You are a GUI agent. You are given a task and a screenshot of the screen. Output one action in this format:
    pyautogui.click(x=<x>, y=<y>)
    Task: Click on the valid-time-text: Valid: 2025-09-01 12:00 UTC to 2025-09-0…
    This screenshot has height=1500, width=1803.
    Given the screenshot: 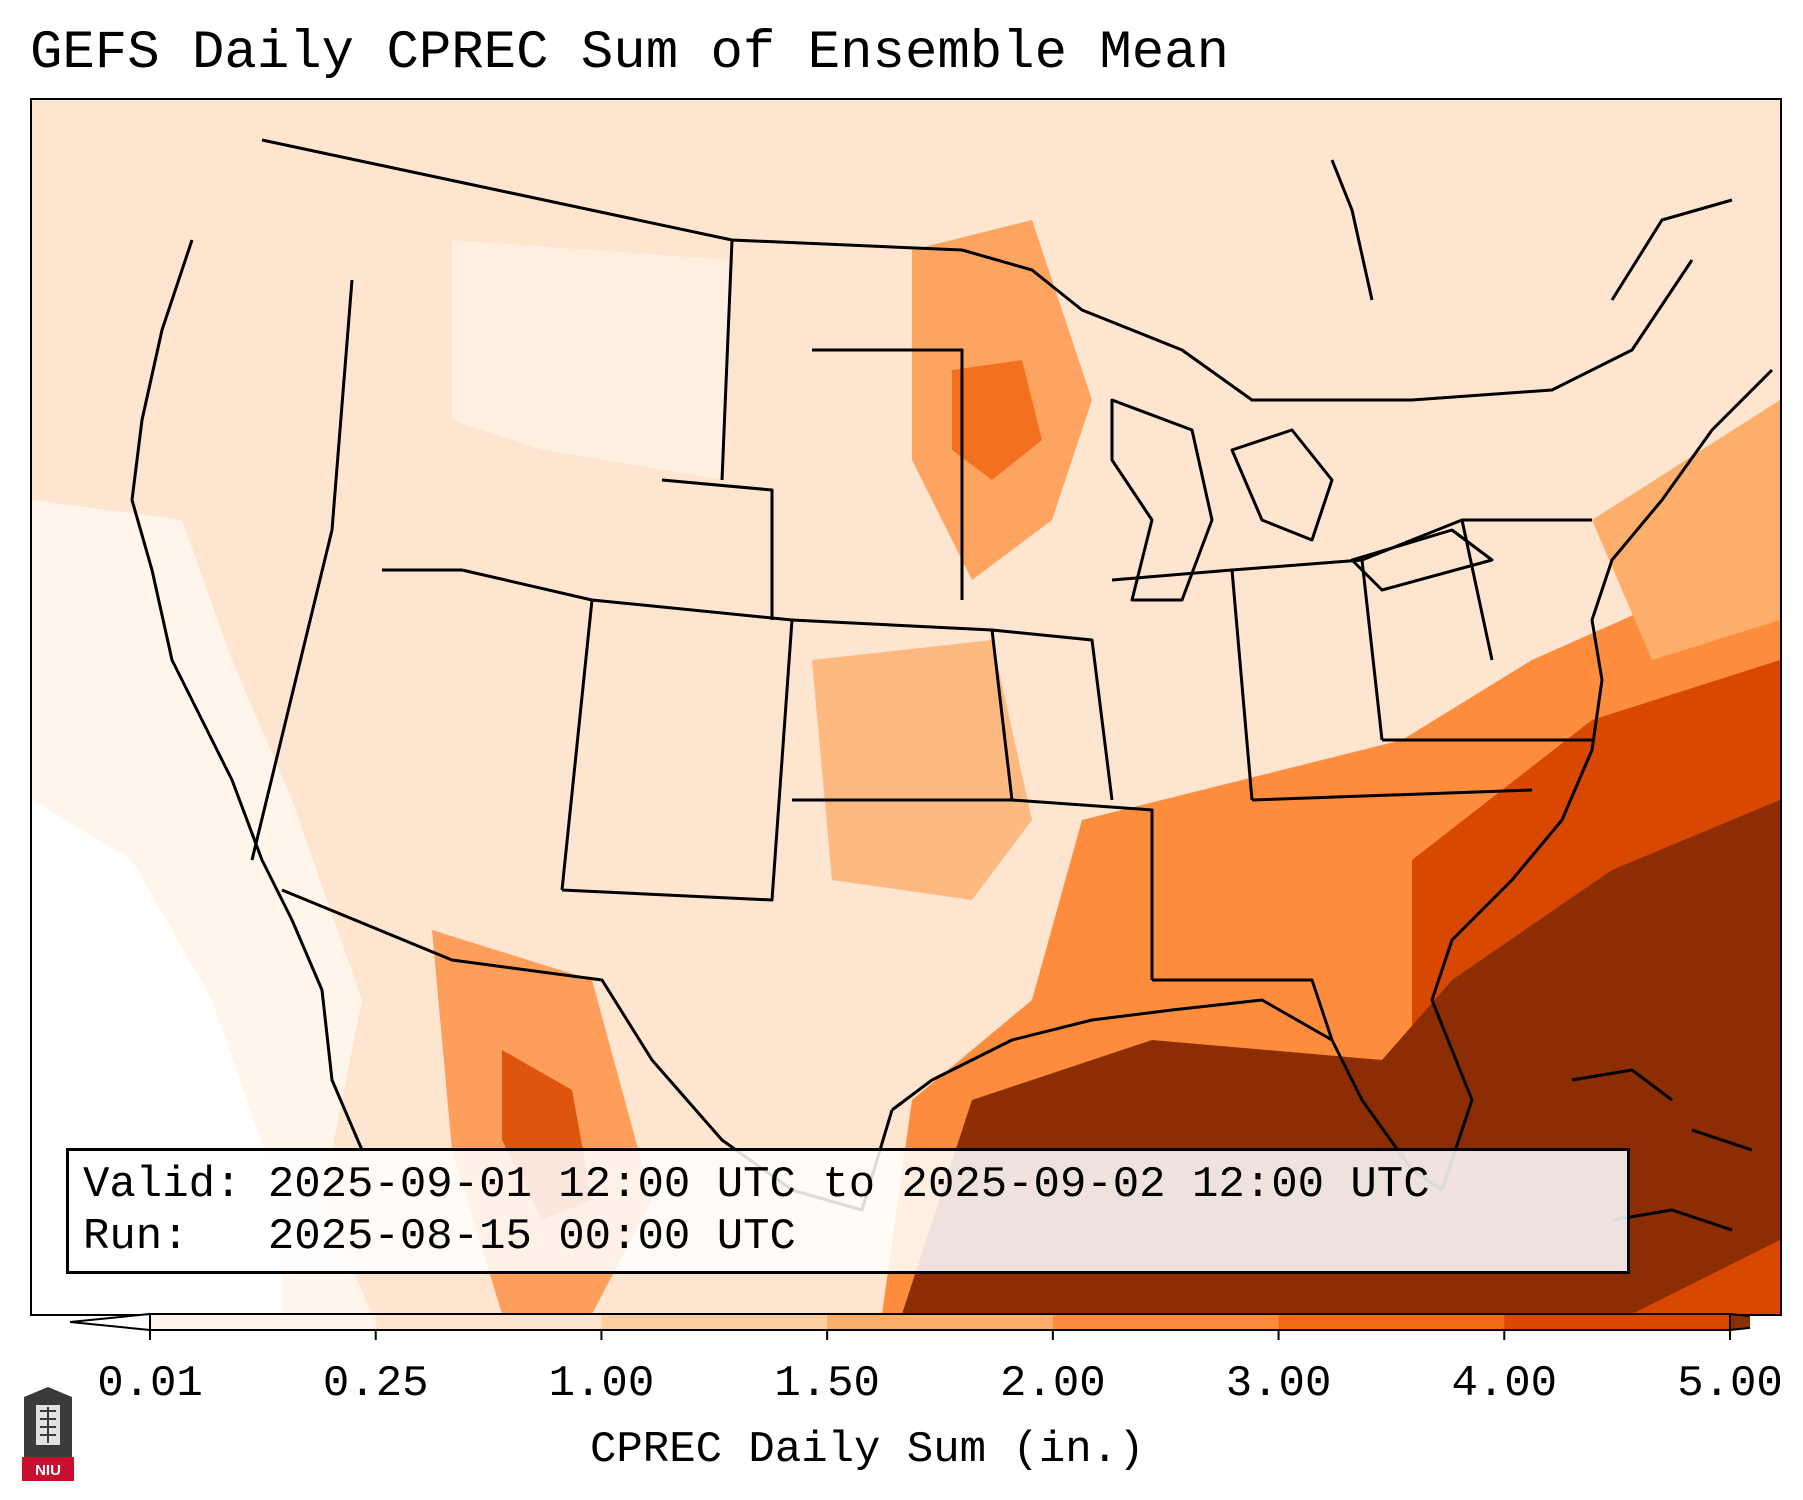 What is the action you would take?
    pyautogui.click(x=756, y=1185)
    